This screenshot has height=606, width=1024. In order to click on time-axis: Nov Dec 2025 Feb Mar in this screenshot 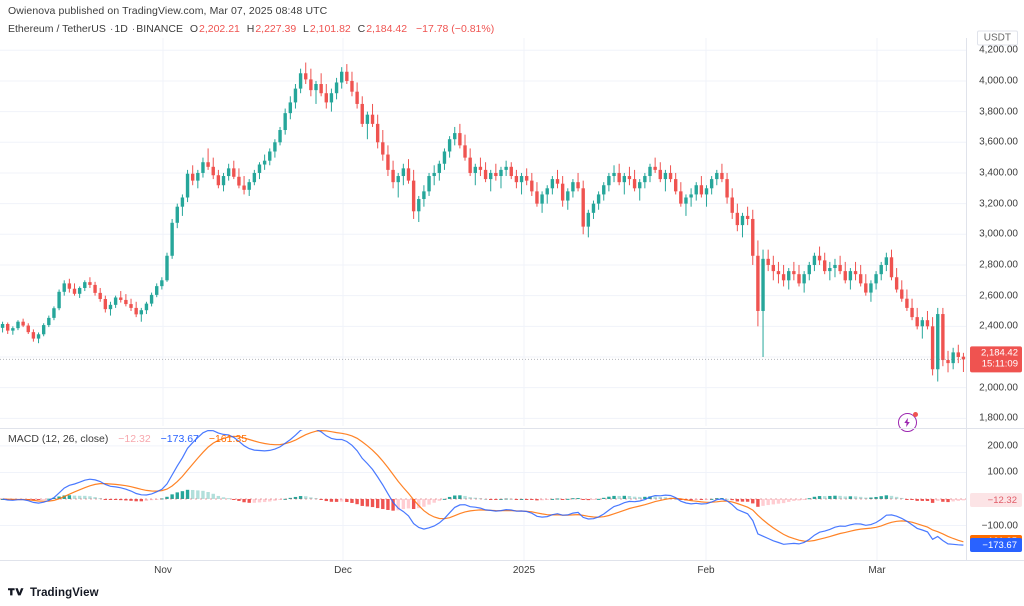, I will do `click(512, 572)`.